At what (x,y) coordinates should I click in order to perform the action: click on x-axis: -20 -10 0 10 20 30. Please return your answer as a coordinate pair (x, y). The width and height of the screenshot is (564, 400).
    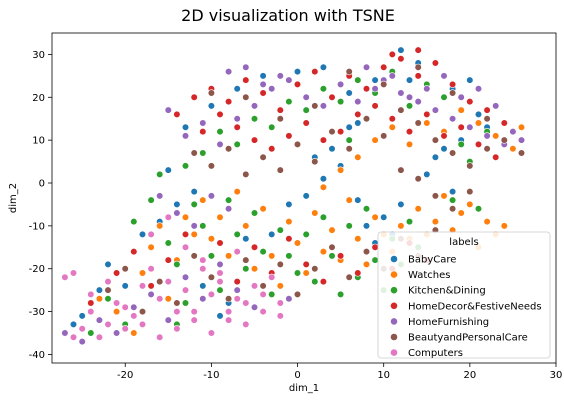
    Looking at the image, I should click on (339, 372).